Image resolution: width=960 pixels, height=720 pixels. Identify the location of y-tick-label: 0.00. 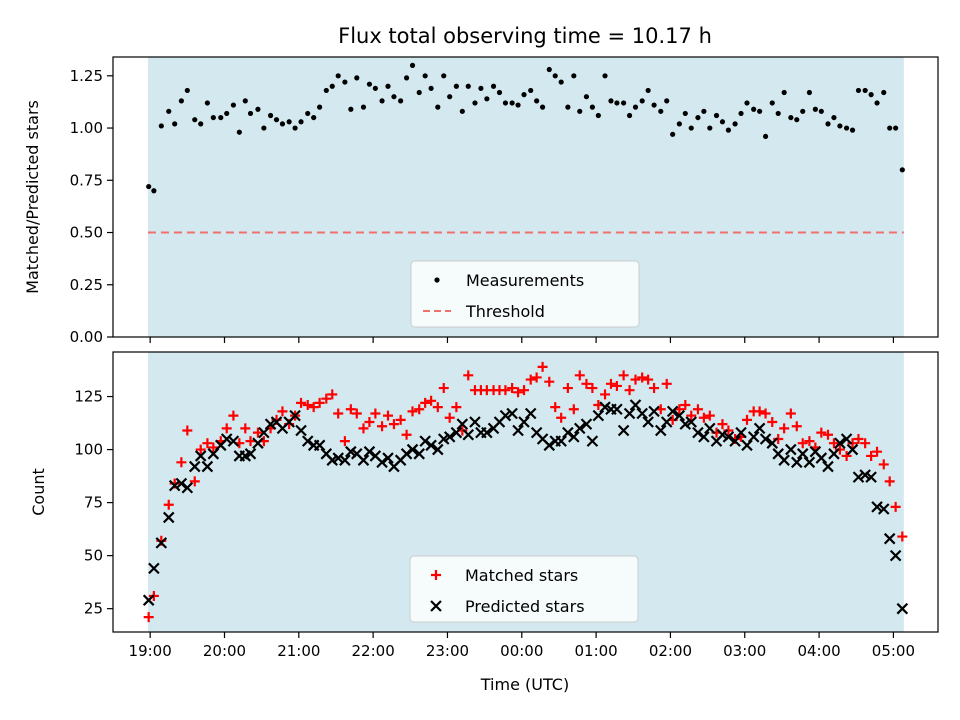
(86, 337).